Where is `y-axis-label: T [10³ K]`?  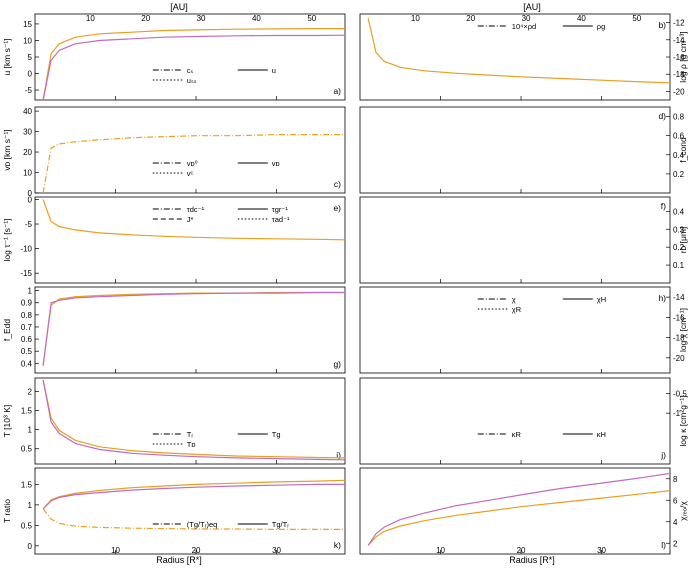 y-axis-label: T [10³ K] is located at coordinates (7, 421).